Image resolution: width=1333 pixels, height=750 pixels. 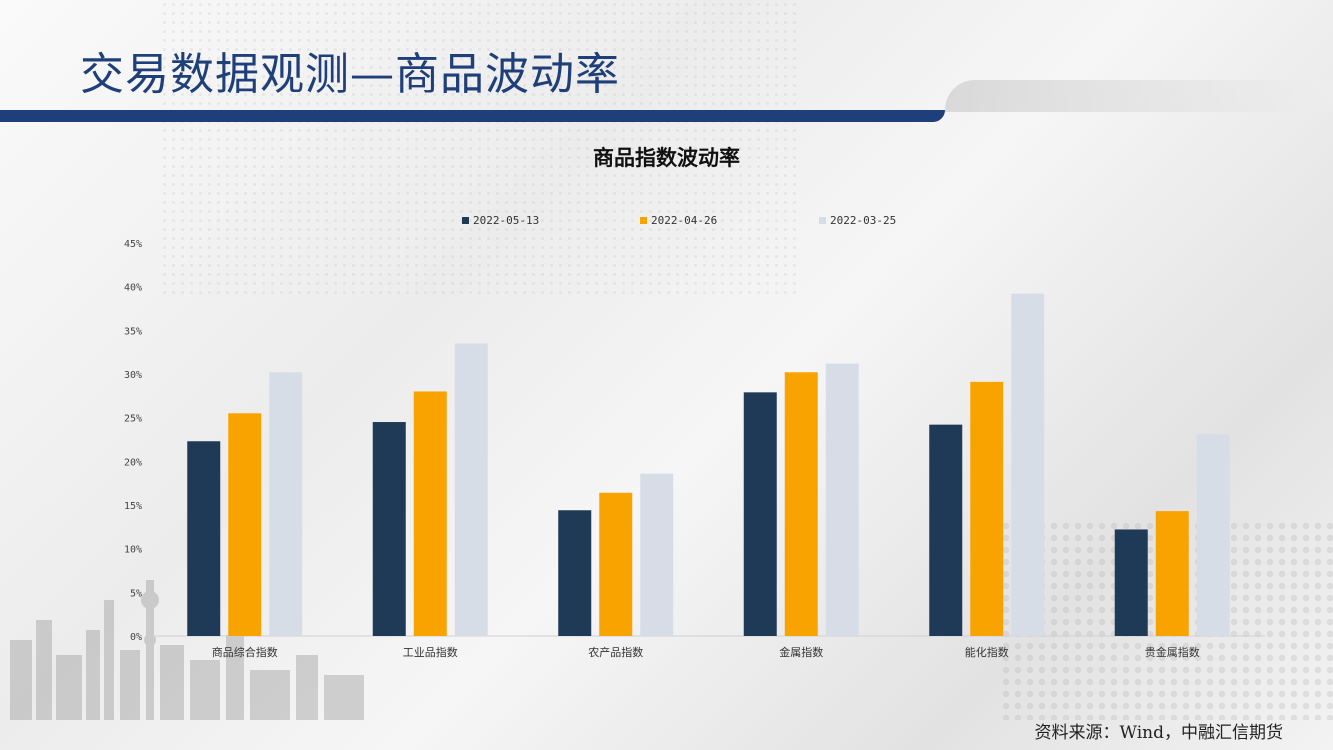 What do you see at coordinates (136, 593) in the screenshot?
I see `y-tick-label: 5%` at bounding box center [136, 593].